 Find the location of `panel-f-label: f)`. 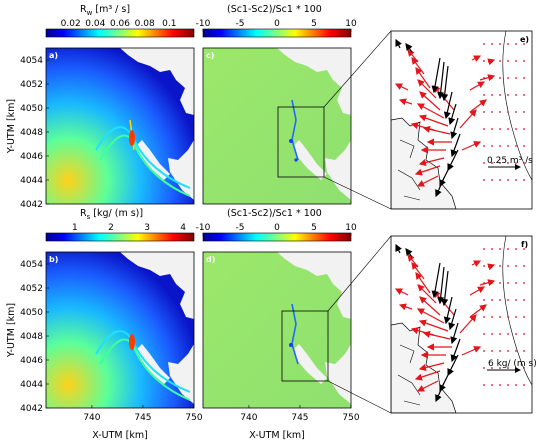

panel-f-label: f) is located at coordinates (524, 244).